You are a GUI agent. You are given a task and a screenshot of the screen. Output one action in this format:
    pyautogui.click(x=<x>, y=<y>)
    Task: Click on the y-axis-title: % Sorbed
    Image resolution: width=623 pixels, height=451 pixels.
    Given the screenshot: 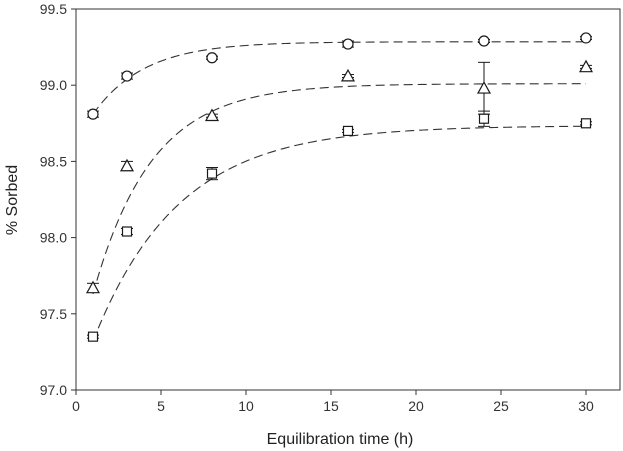 What is the action you would take?
    pyautogui.click(x=12, y=200)
    